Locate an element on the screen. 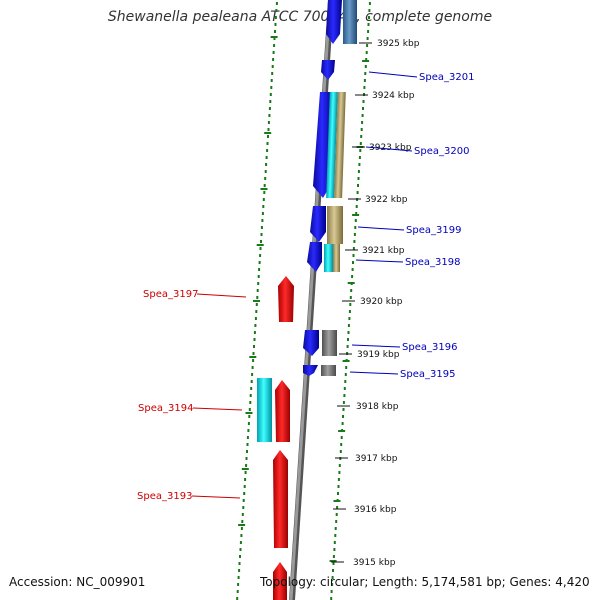  gene-label-spea-3193: Spea_3193 is located at coordinates (164, 496).